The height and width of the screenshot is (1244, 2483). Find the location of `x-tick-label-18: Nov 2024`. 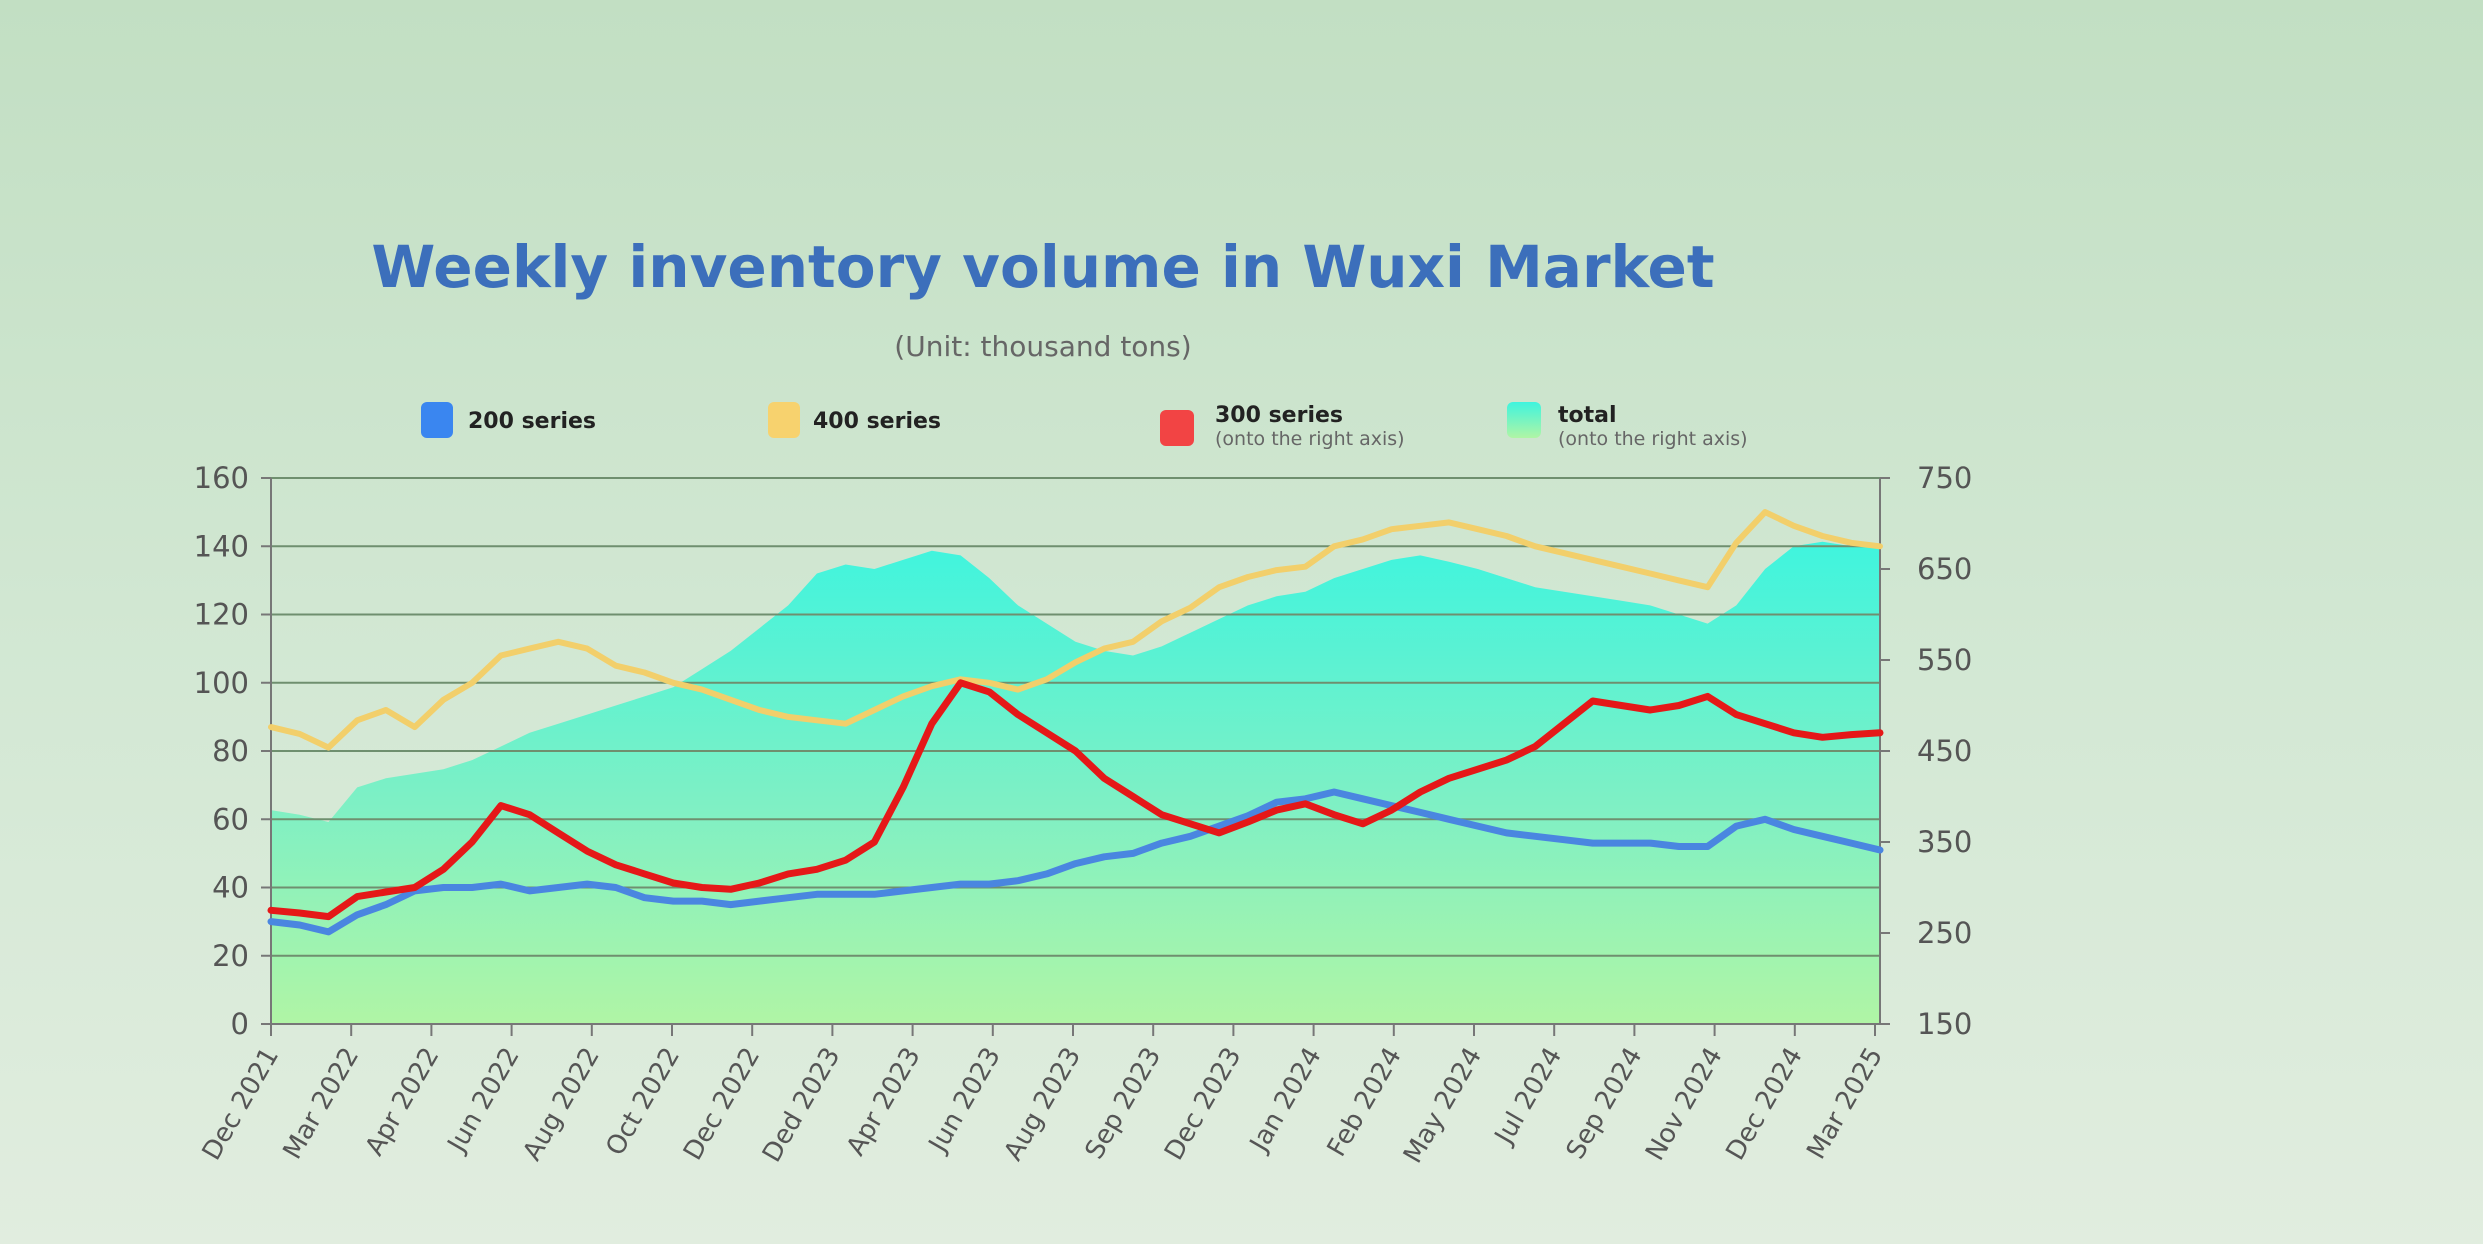

x-tick-label-18: Nov 2024 is located at coordinates (1684, 1104).